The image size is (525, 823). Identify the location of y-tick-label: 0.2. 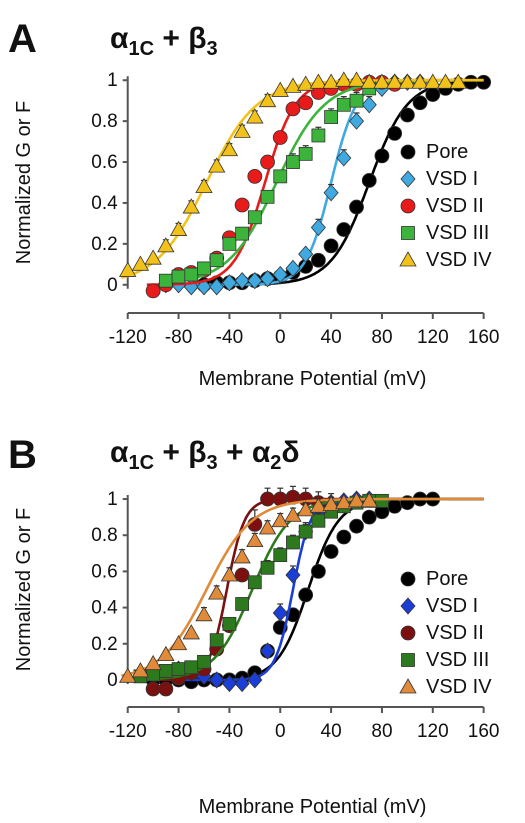
(104, 244).